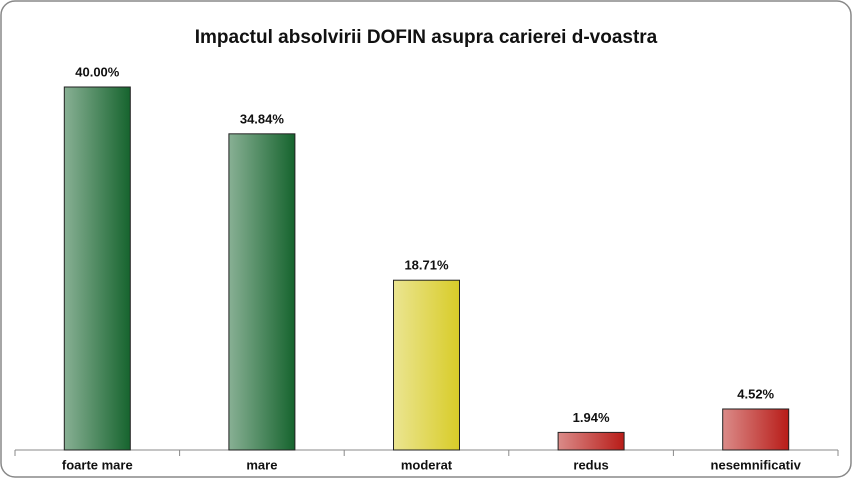 The height and width of the screenshot is (478, 852). What do you see at coordinates (262, 118) in the screenshot?
I see `value-label: 34.84%` at bounding box center [262, 118].